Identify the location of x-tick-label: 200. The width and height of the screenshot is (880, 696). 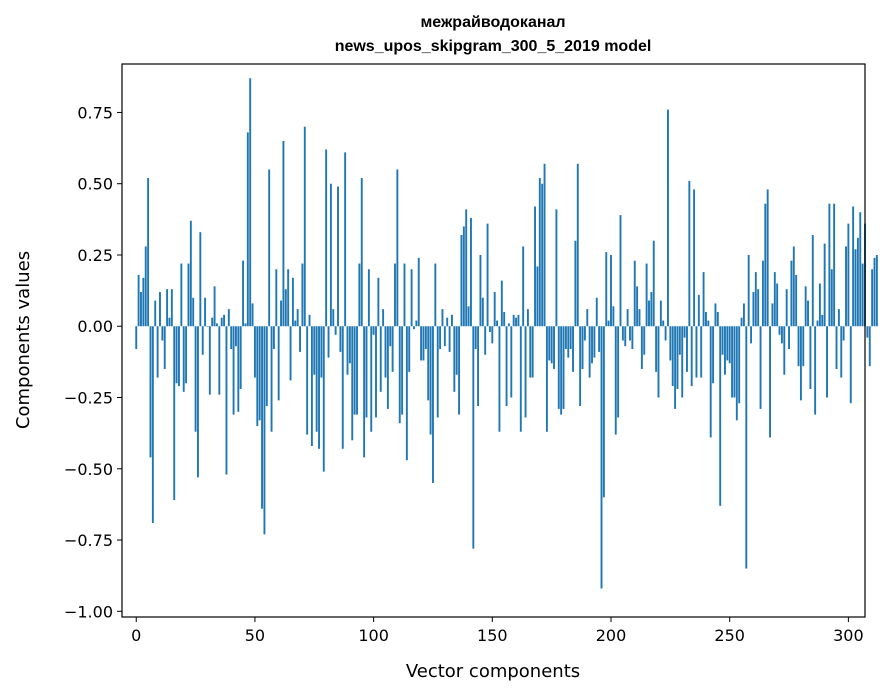
(611, 635).